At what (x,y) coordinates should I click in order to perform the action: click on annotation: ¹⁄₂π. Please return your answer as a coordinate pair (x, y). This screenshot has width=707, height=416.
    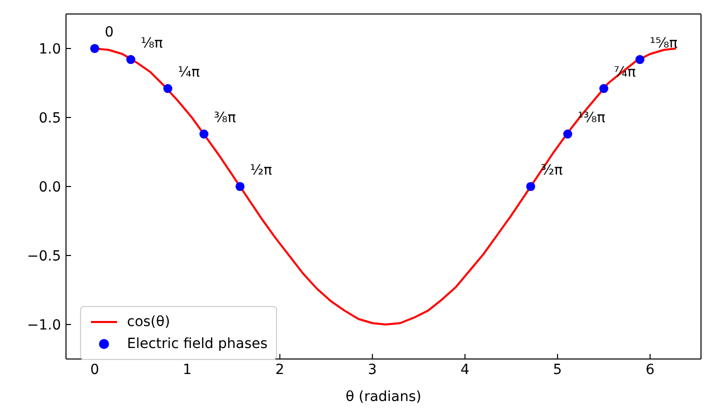
    Looking at the image, I should click on (261, 170).